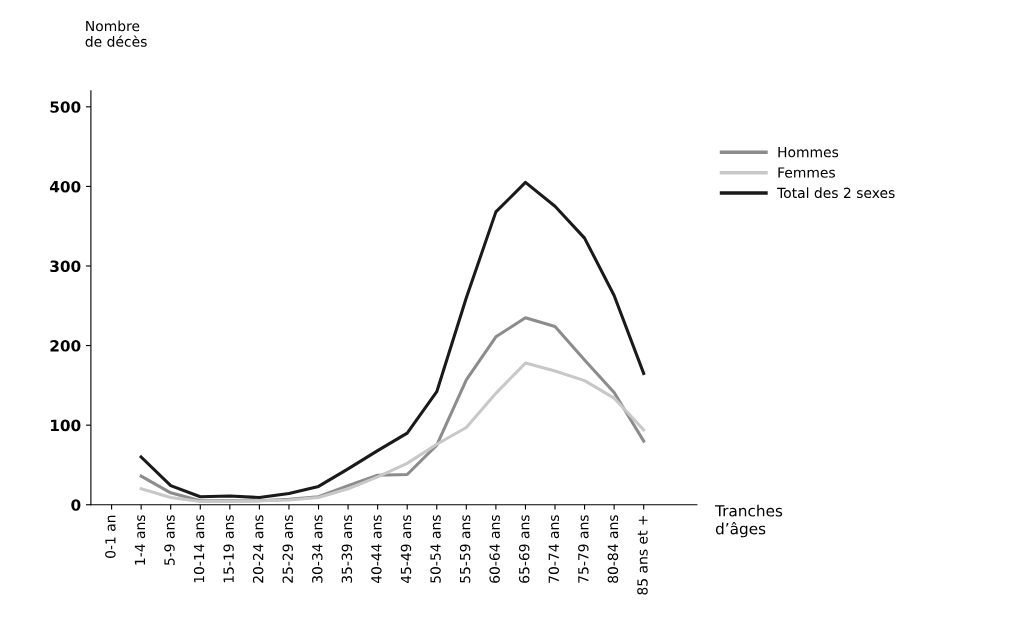 The image size is (1010, 627). Describe the element at coordinates (317, 549) in the screenshot. I see `x-tick-label: 30-34 ans` at that location.